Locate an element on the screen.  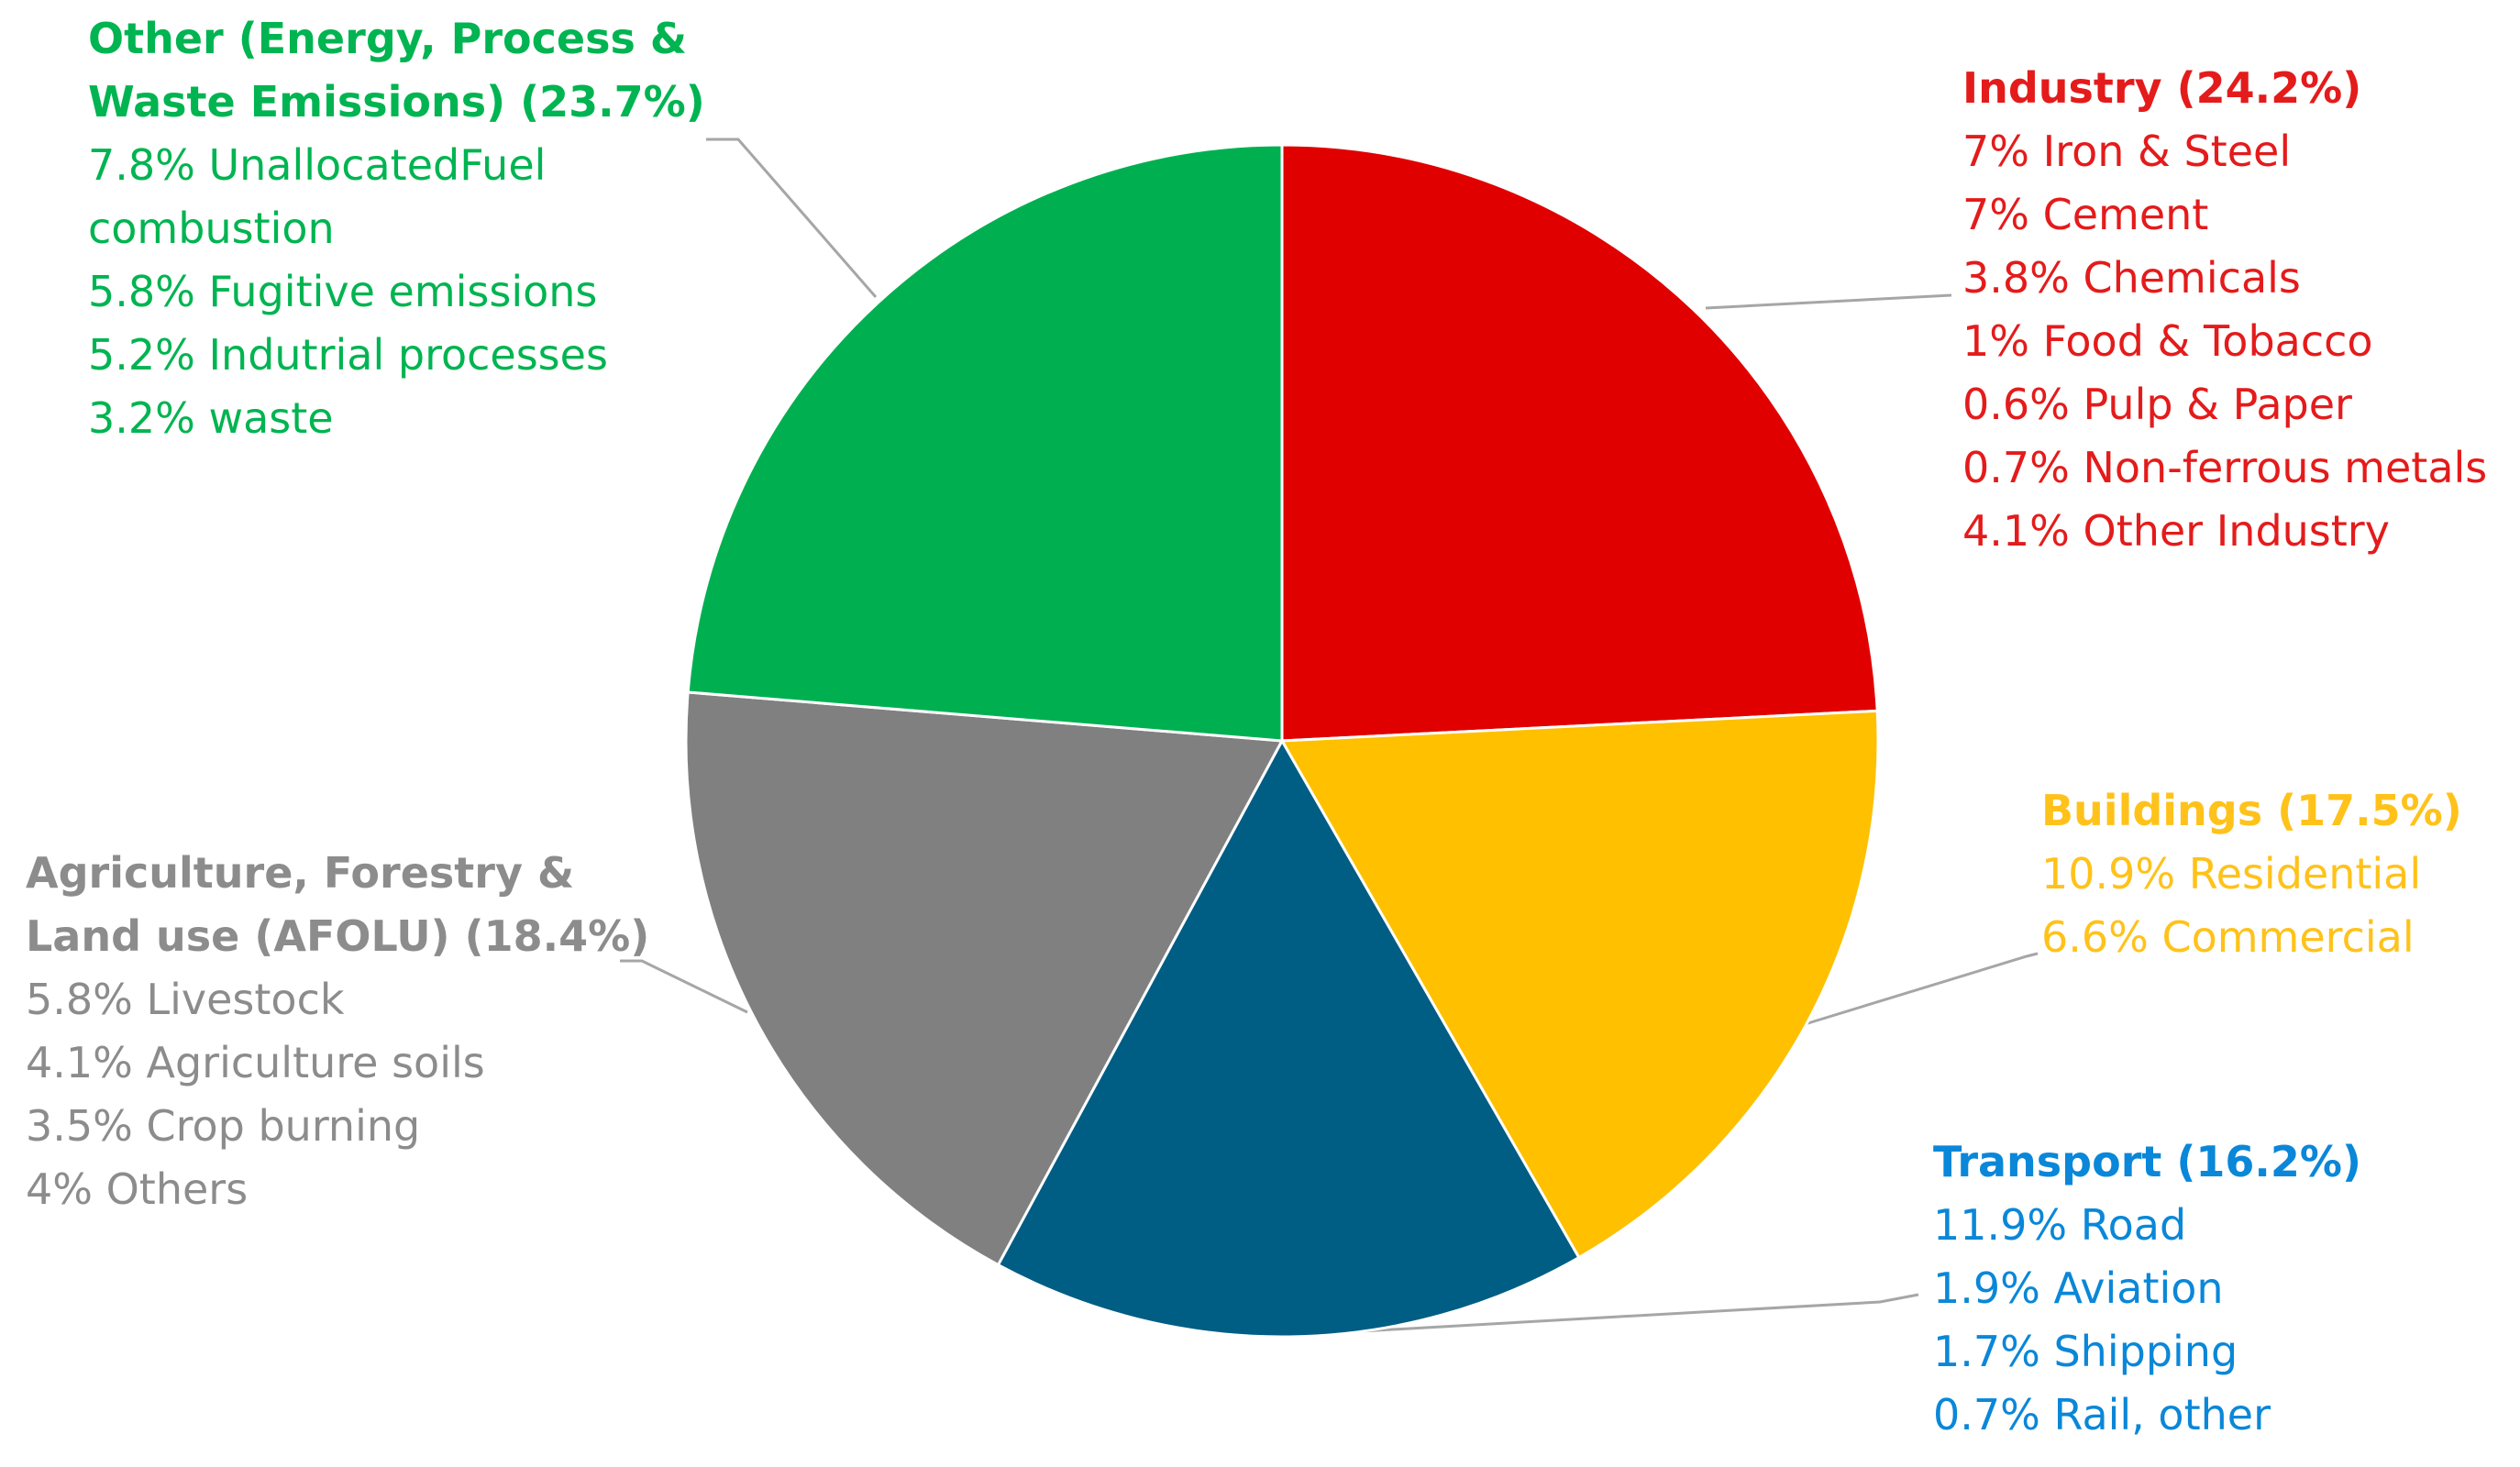
label-item-other: 5.2% Indutrial processes is located at coordinates (348, 355).